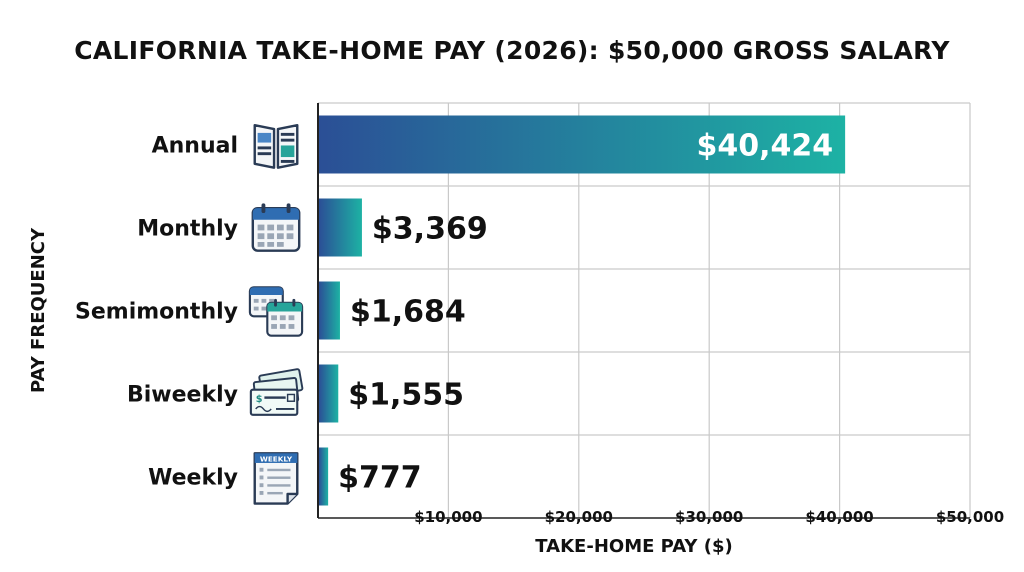 The width and height of the screenshot is (1024, 572). Describe the element at coordinates (276, 391) in the screenshot. I see `paycheck-icon` at that location.